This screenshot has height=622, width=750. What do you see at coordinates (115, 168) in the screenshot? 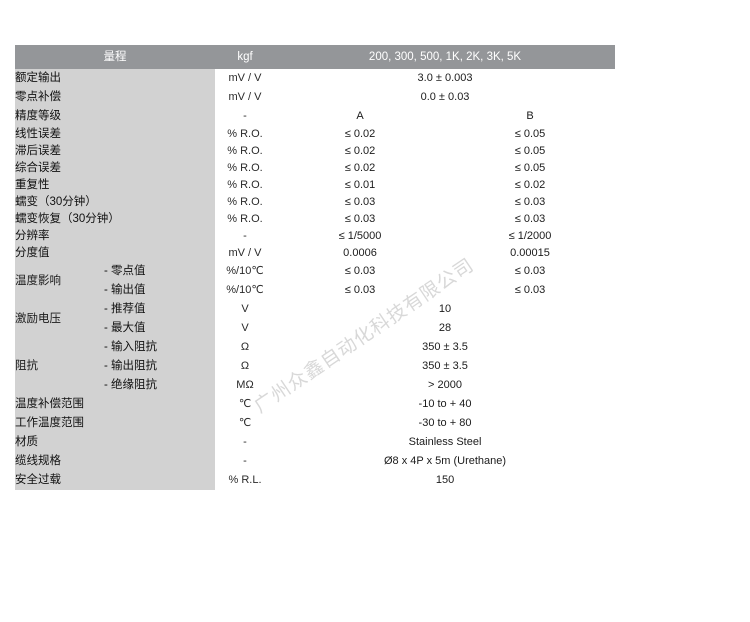
I see `row-label: 综合误差` at bounding box center [115, 168].